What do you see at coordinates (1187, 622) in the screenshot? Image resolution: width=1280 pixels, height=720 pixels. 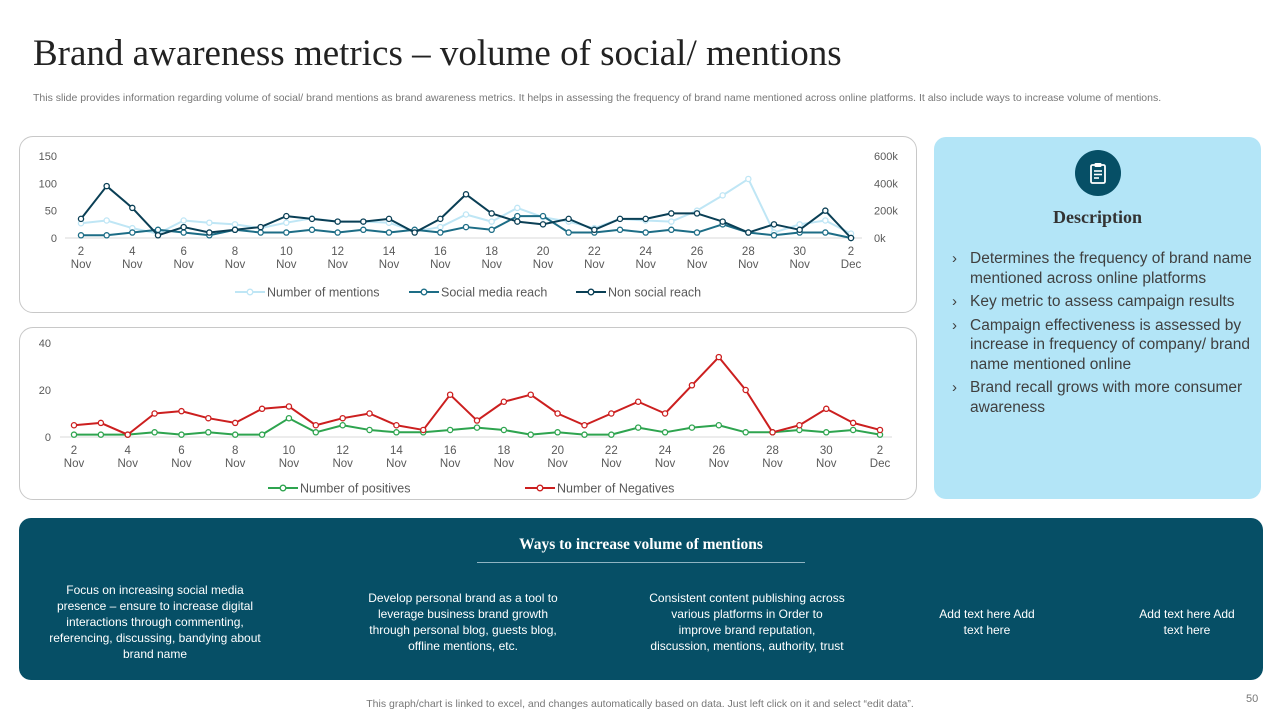 I see `way-item-5: Add text here Add text here` at bounding box center [1187, 622].